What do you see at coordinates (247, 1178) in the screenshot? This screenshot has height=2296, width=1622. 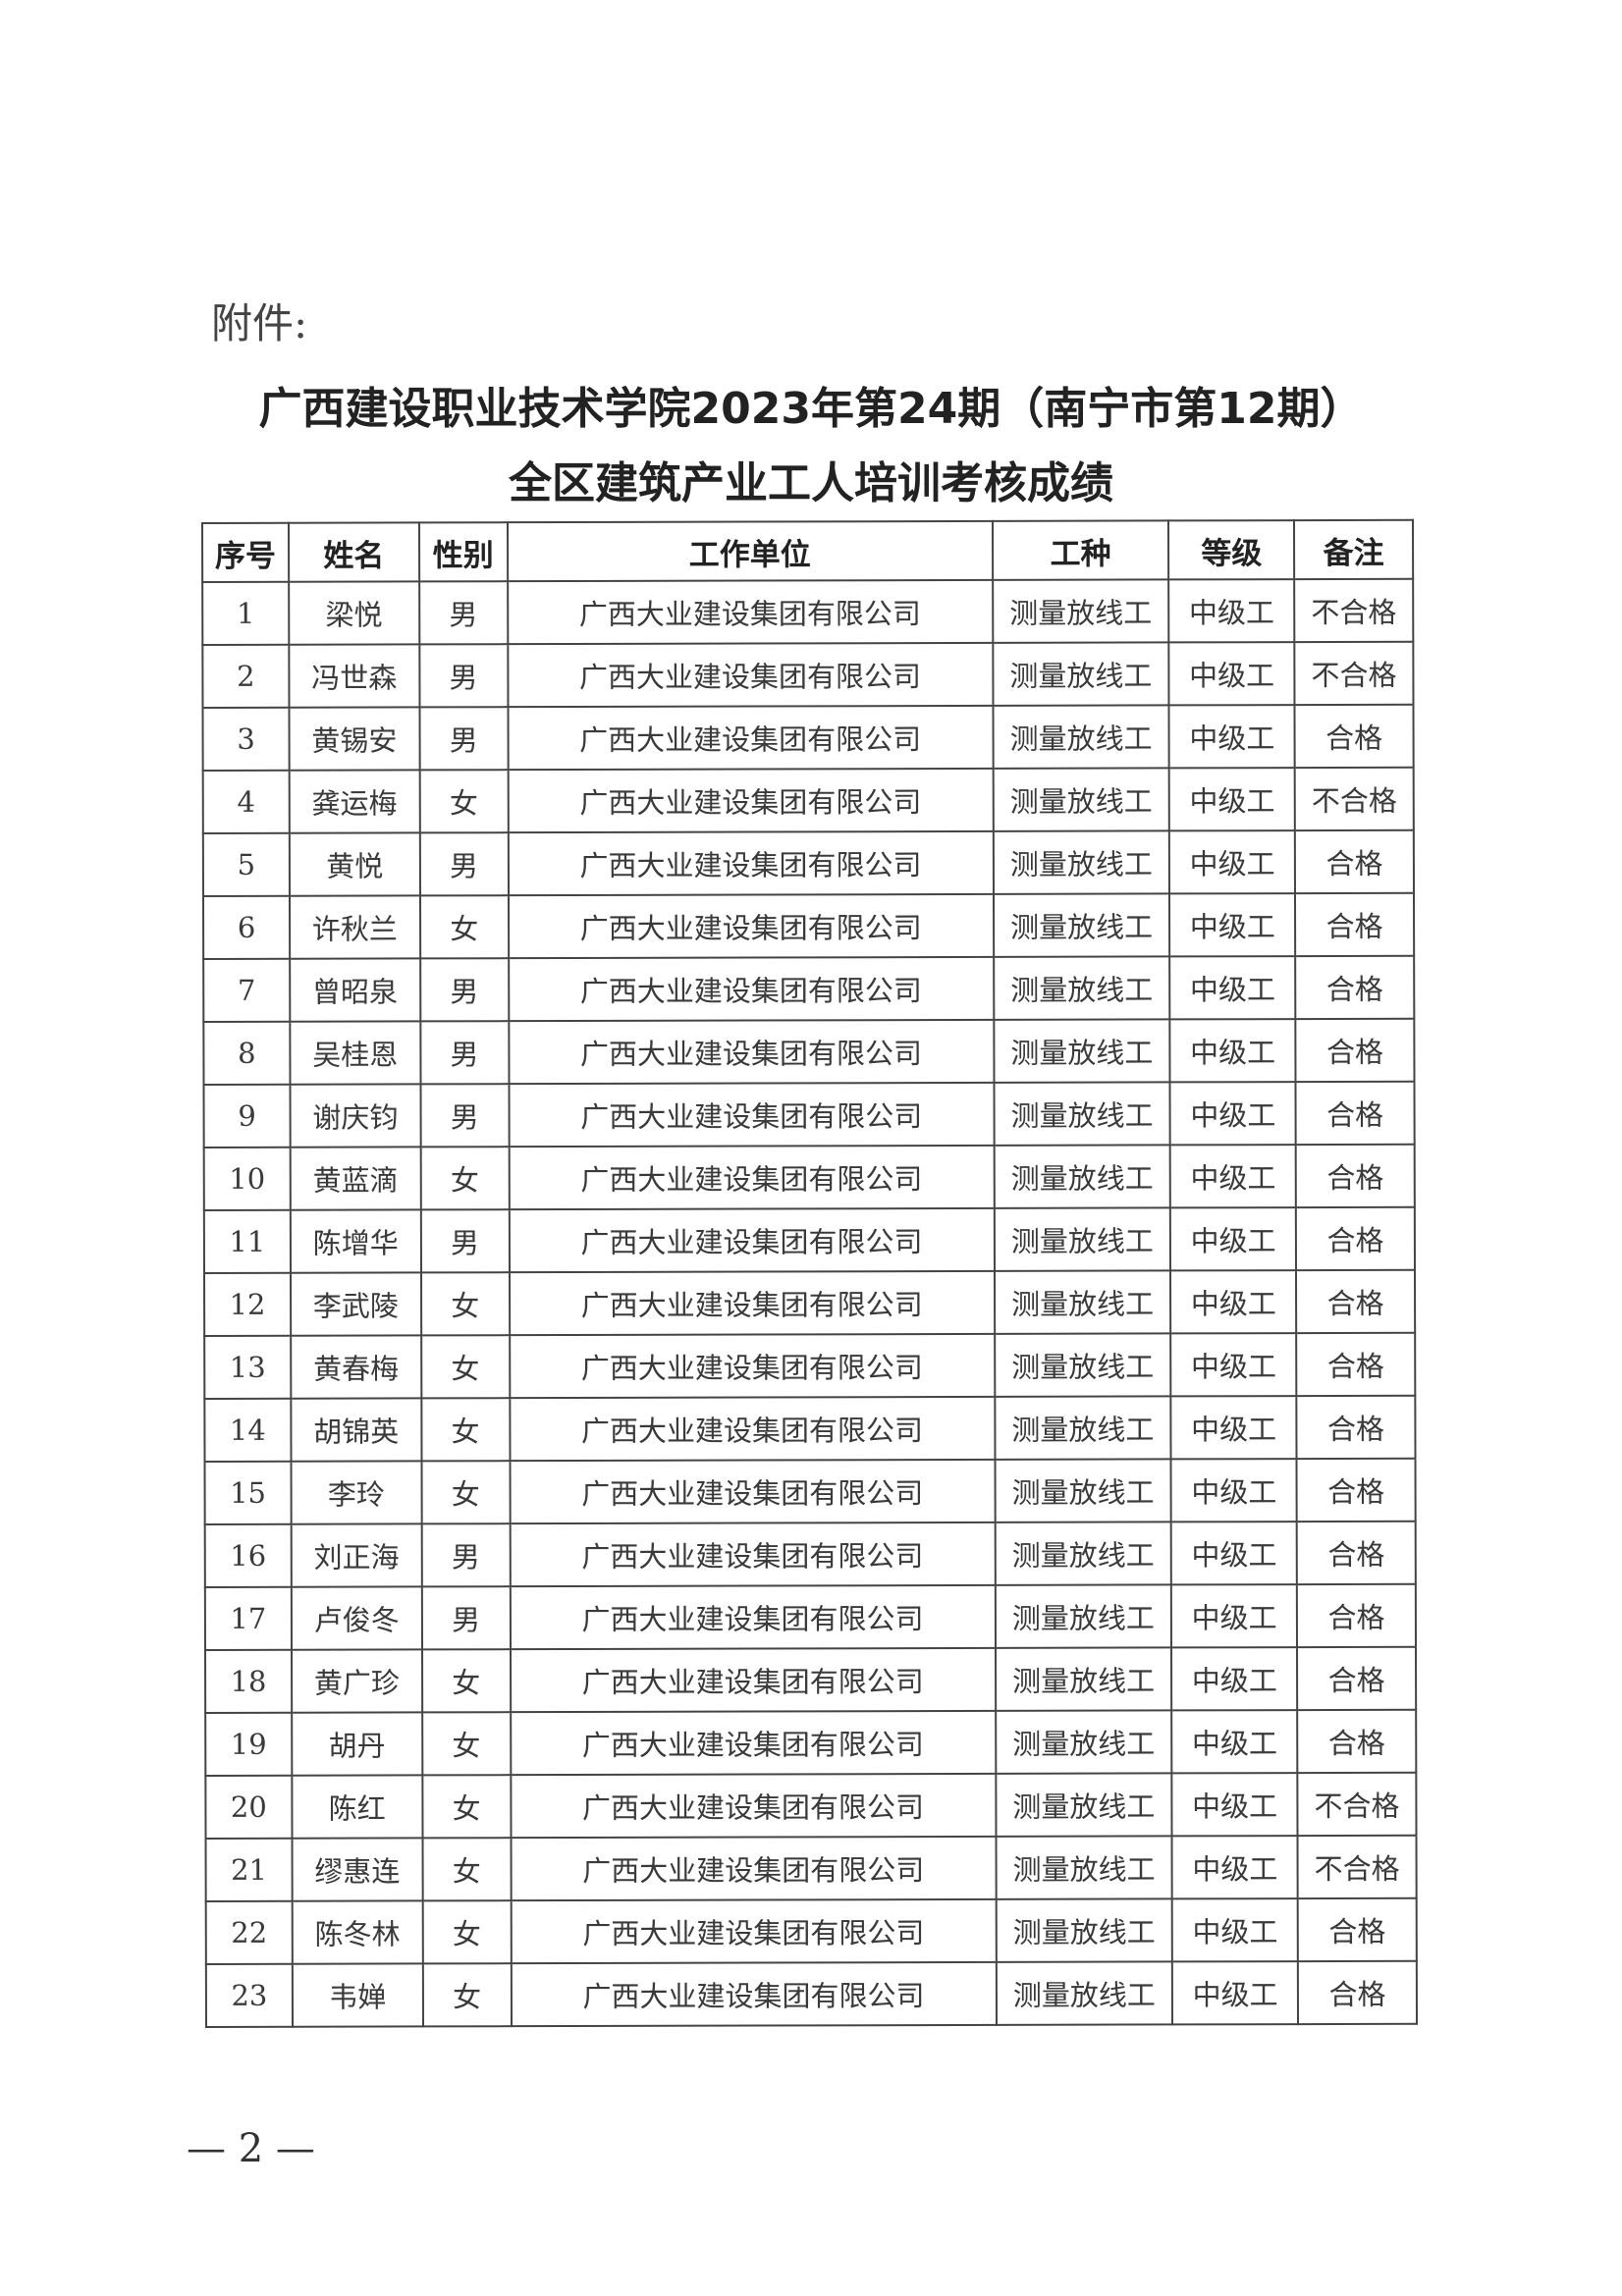 I see `cell-index: 10` at bounding box center [247, 1178].